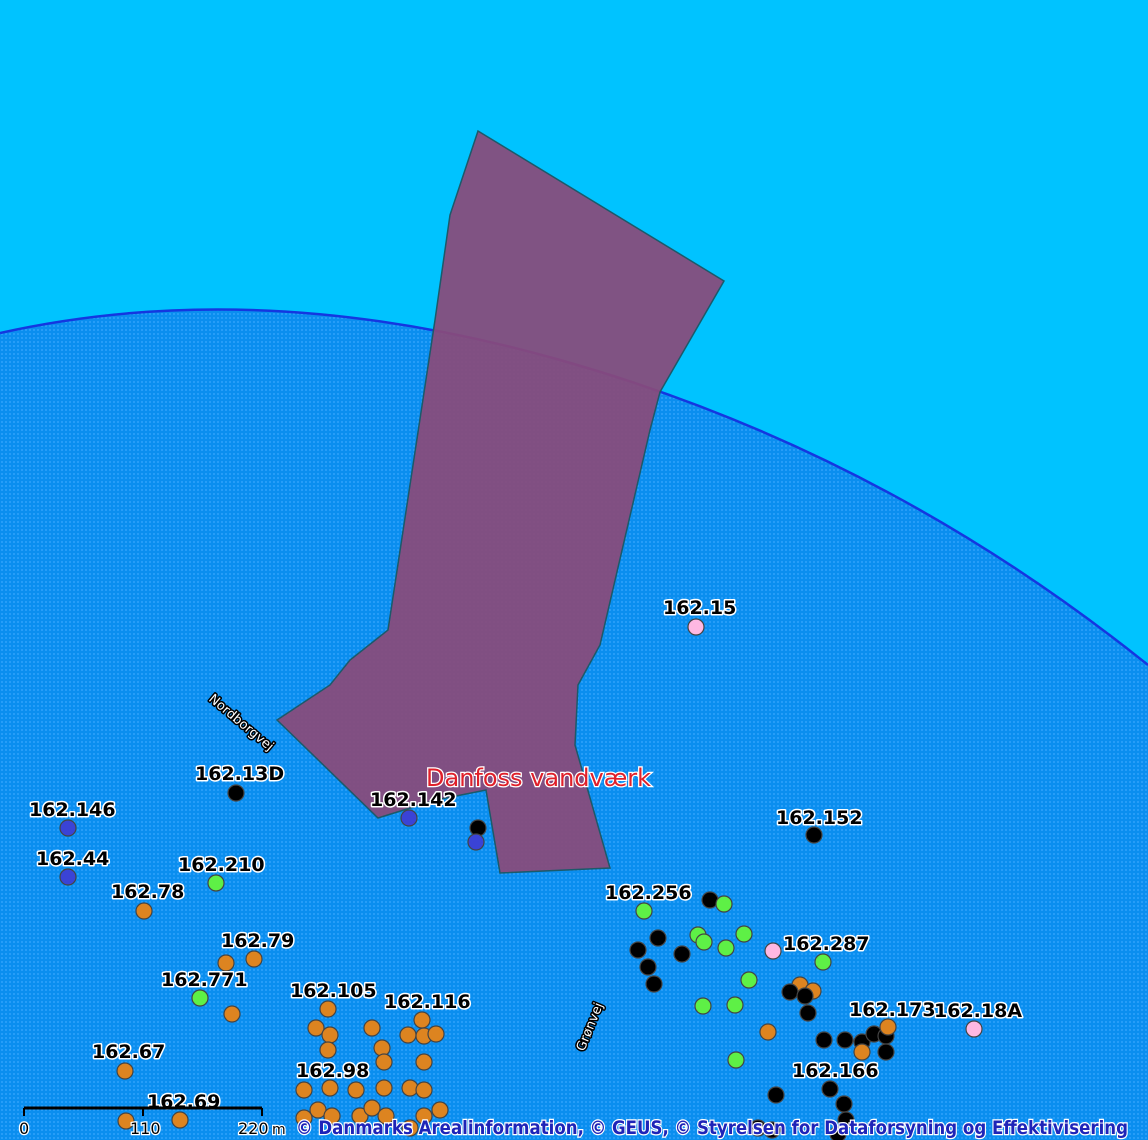  What do you see at coordinates (892, 1010) in the screenshot?
I see `well-label: 162.173` at bounding box center [892, 1010].